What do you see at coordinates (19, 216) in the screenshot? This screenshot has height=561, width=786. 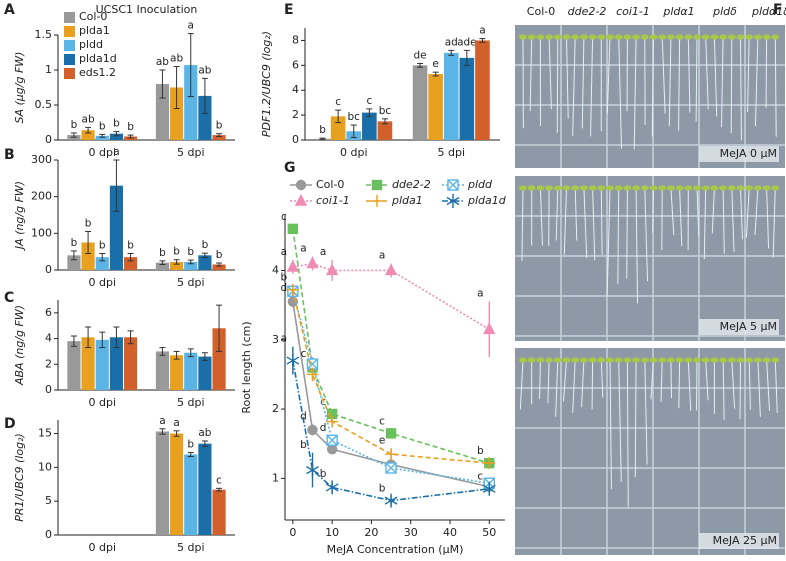 I see `y-axis-label: JA (ng/g FW)` at bounding box center [19, 216].